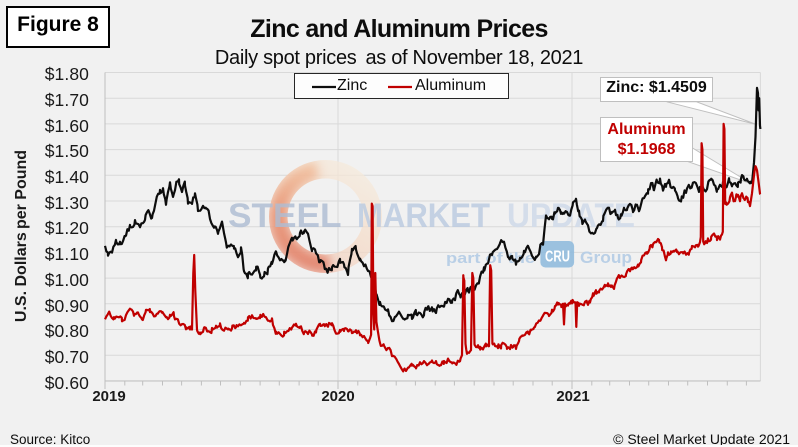 The width and height of the screenshot is (798, 447). Describe the element at coordinates (557, 257) in the screenshot. I see `svg-text: CRU` at that location.